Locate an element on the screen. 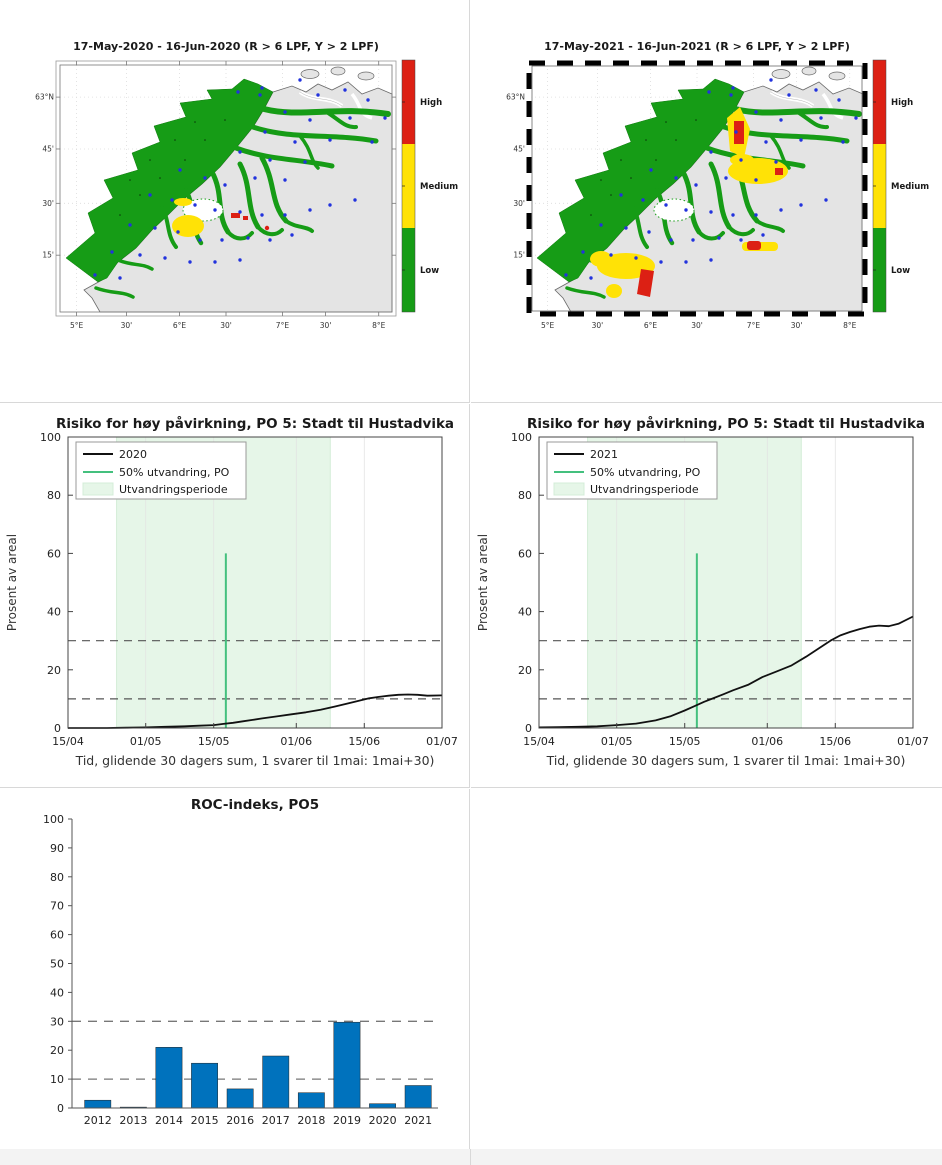 The image size is (942, 1165). x-tick-label: 2013 is located at coordinates (133, 1120).